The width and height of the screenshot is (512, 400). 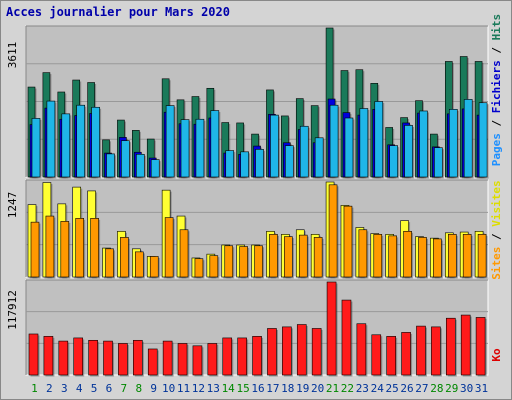 What do you see at coordinates (229, 388) in the screenshot?
I see `x-tick-label: 14` at bounding box center [229, 388].